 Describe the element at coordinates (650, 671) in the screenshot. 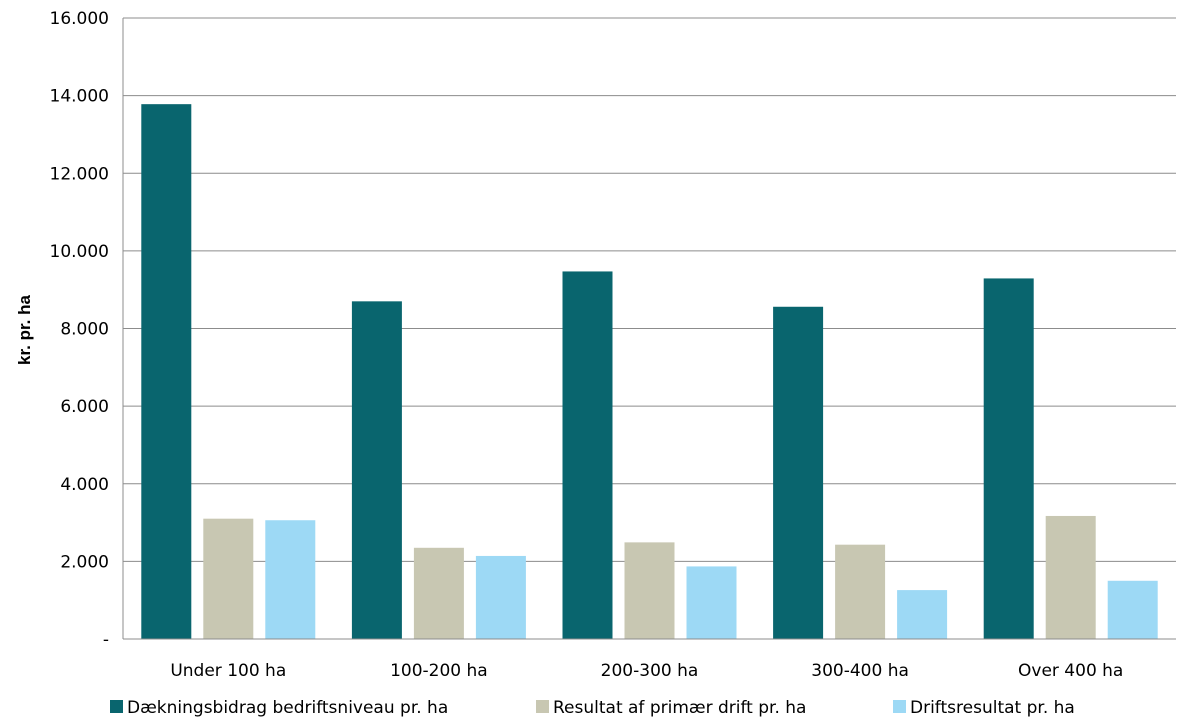

I see `x-tick-label: 200-300 ha` at that location.